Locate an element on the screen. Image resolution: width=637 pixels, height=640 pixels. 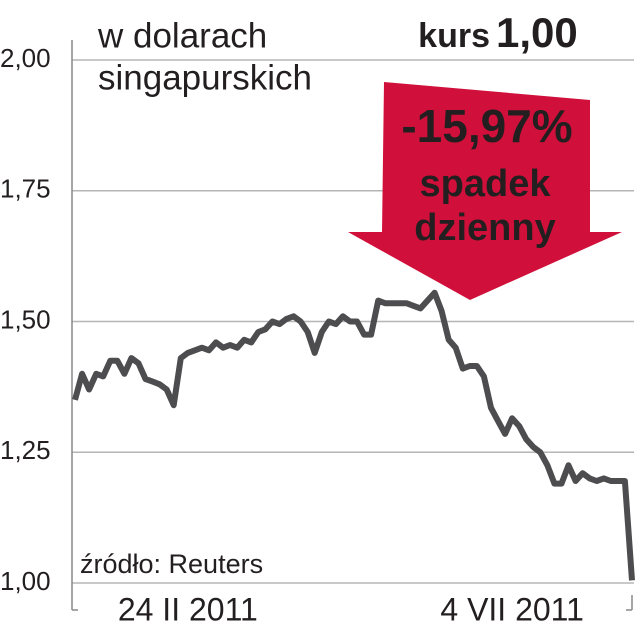
x-tick-label: 24 II 2011 is located at coordinates (188, 609).